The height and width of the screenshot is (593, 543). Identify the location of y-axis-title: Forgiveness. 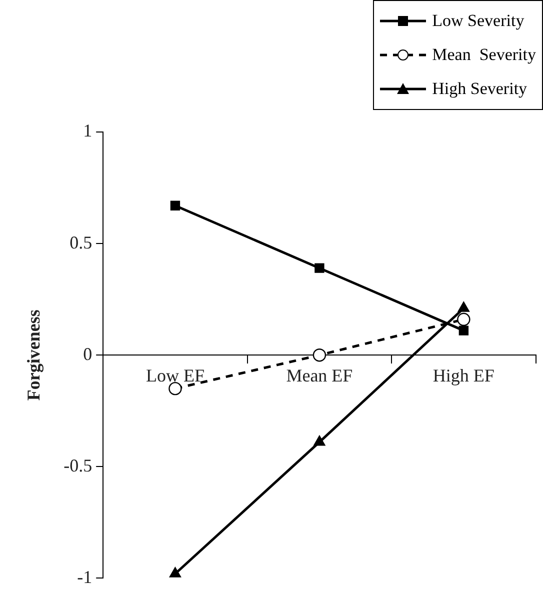
(33, 355).